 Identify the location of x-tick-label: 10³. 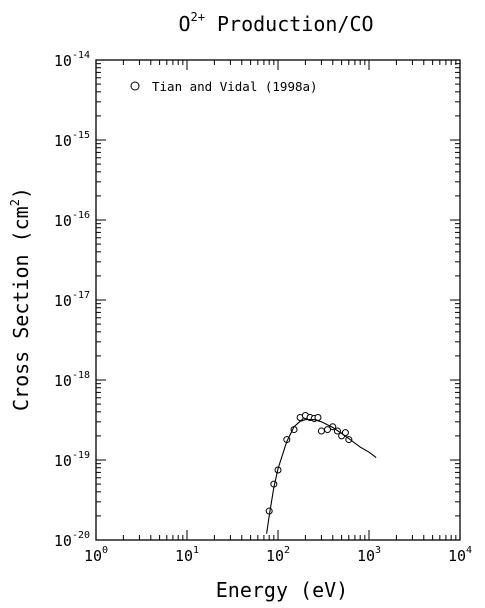
(369, 555).